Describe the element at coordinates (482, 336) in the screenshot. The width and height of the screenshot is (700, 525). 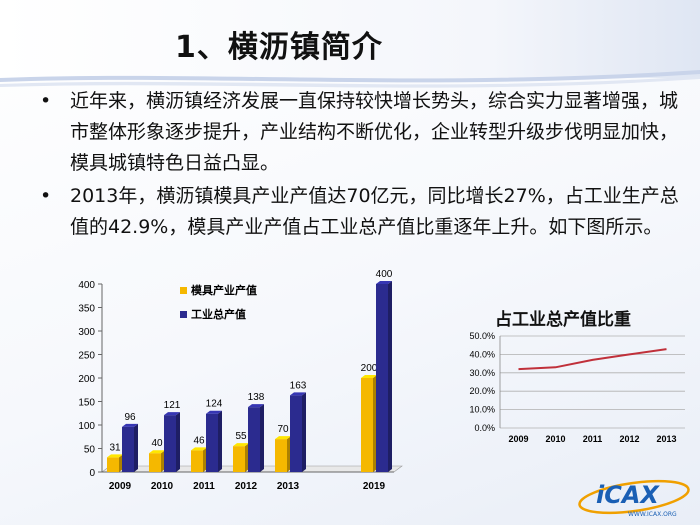
I see `y-tick-label: 50.0%` at that location.